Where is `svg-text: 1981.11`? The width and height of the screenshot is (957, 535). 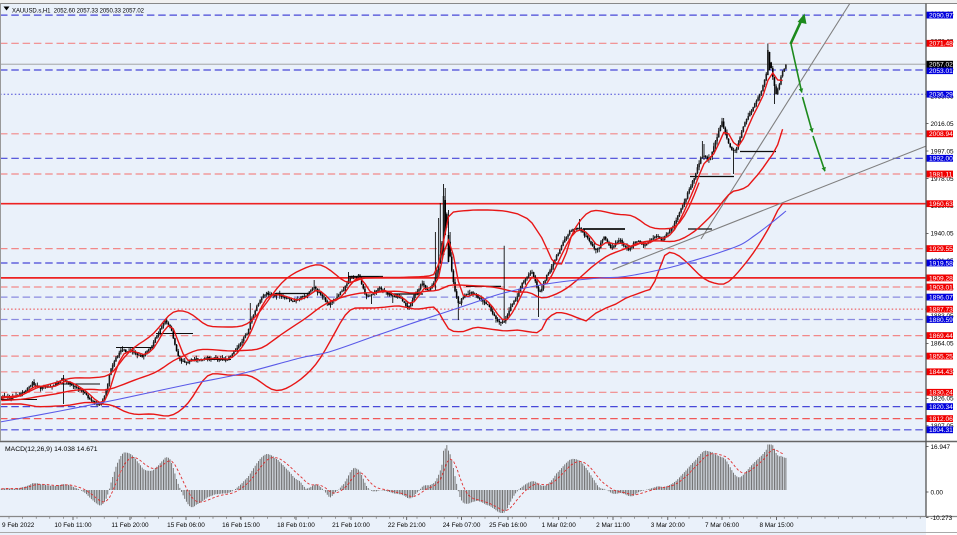 svg-text: 1981.11 is located at coordinates (941, 174).